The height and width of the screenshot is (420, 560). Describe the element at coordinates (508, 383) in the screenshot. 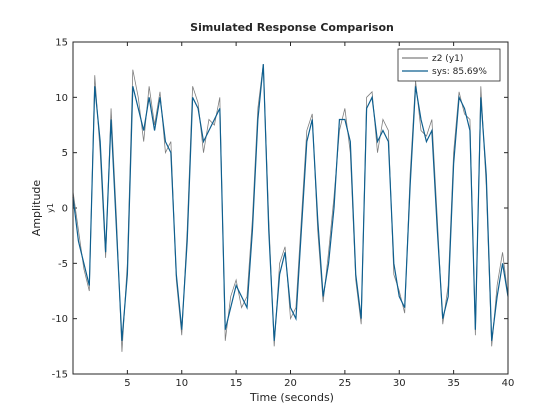

I see `x-tick-label: 40` at that location.